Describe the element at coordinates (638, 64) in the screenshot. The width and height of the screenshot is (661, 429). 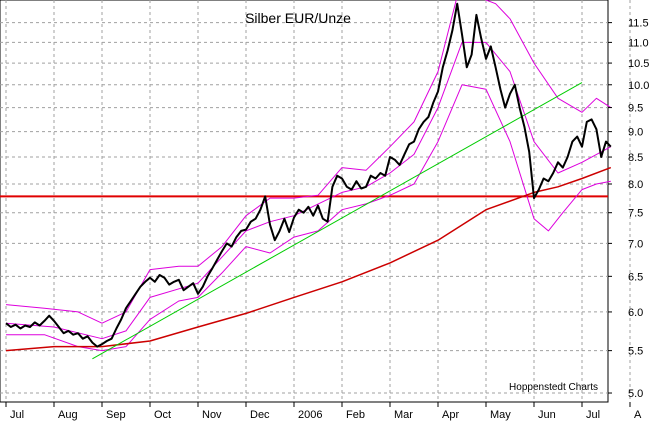
I see `y-tick-label: 10.5` at that location.